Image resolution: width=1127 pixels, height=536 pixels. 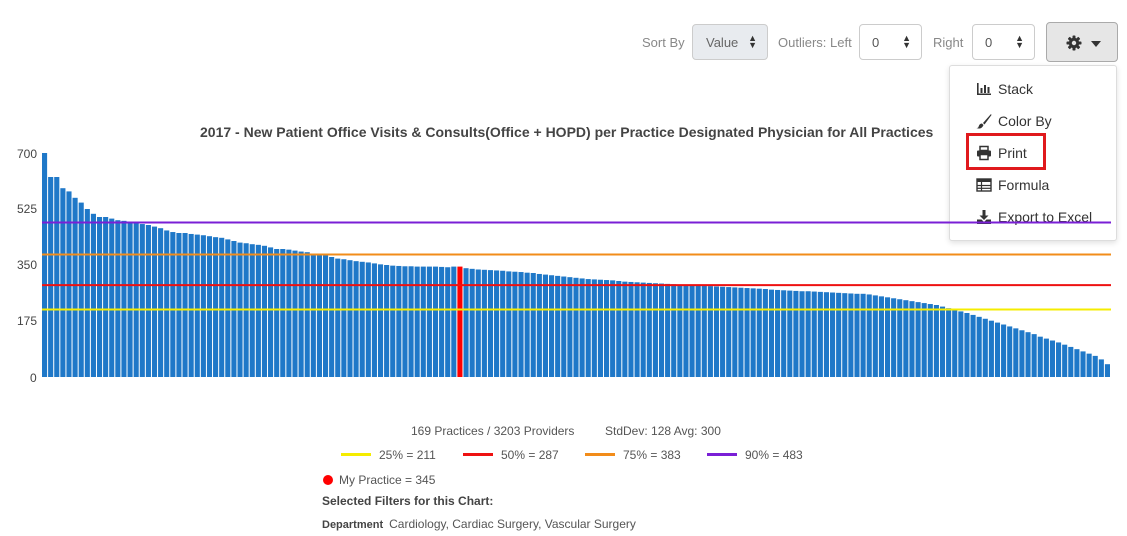 I want to click on outliers-left-select: 0 ▲ ▼, so click(x=890, y=42).